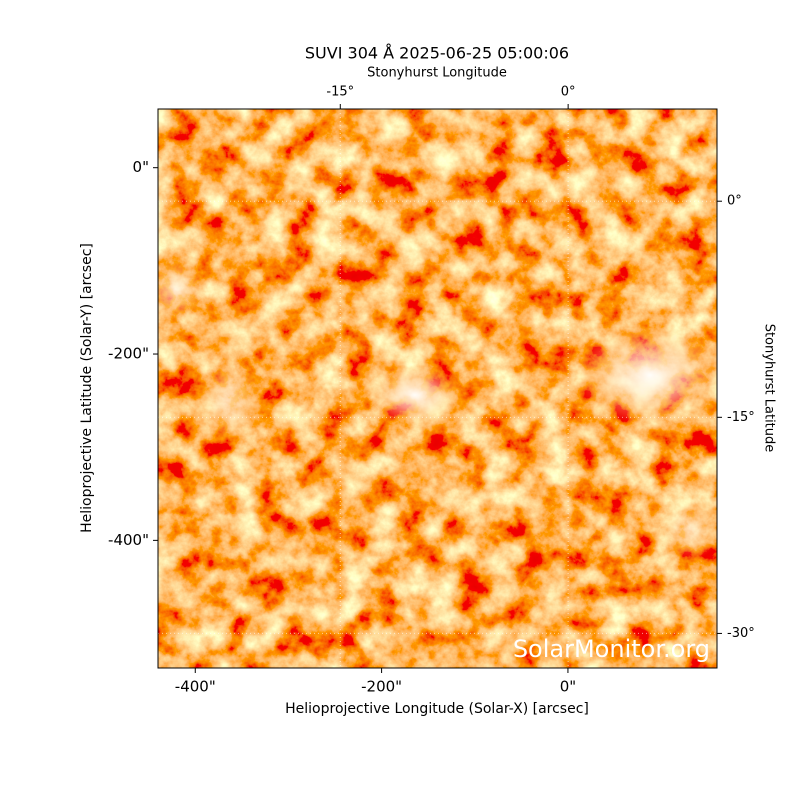 The height and width of the screenshot is (800, 800). I want to click on y2-tick-label: 0°, so click(734, 201).